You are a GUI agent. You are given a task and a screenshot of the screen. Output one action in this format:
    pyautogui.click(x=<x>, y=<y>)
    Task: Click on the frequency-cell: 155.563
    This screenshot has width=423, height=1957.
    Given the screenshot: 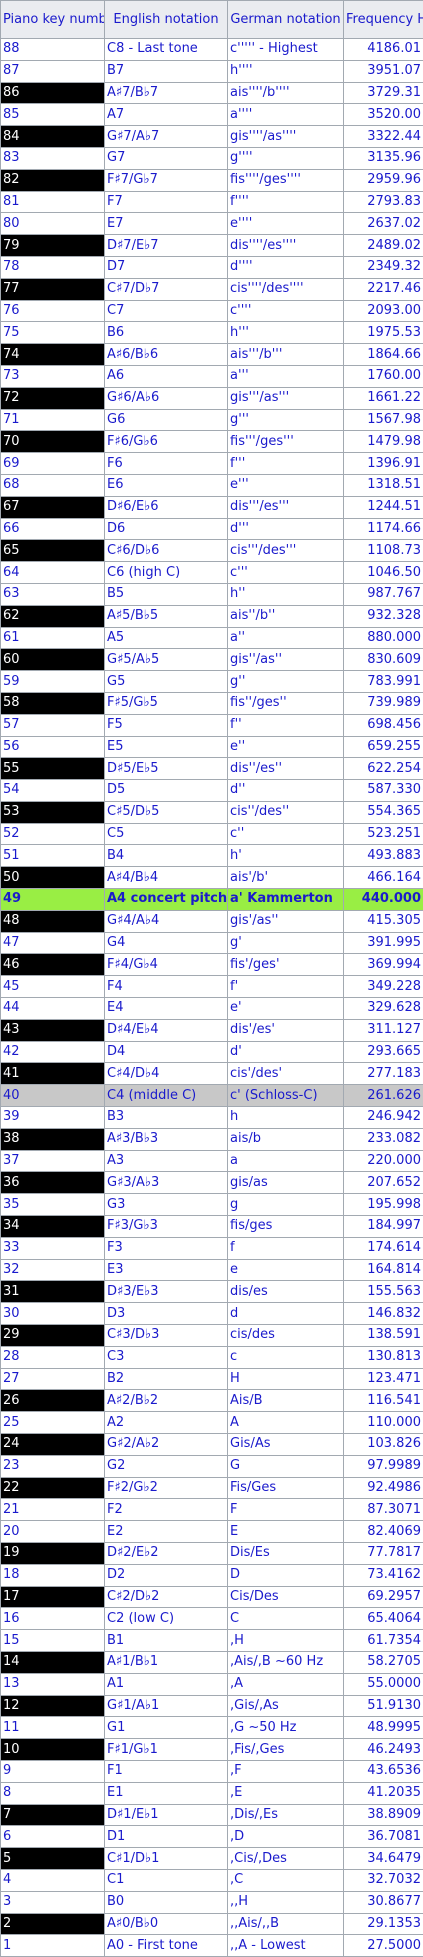 What is the action you would take?
    pyautogui.click(x=383, y=1292)
    